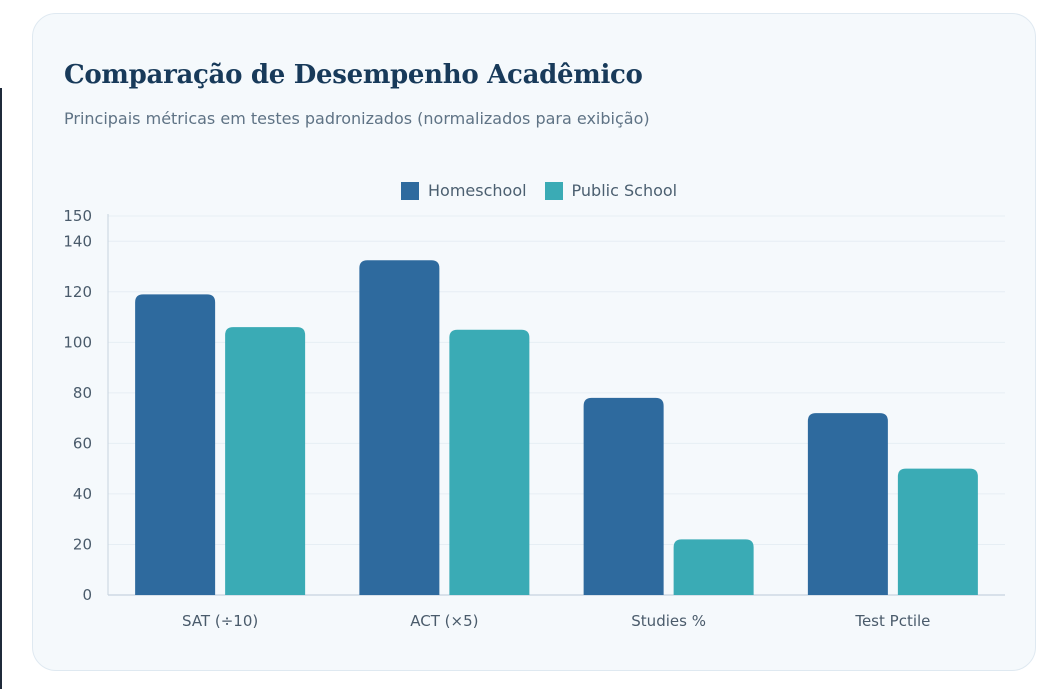  What do you see at coordinates (82, 494) in the screenshot?
I see `y-tick-label: 40` at bounding box center [82, 494].